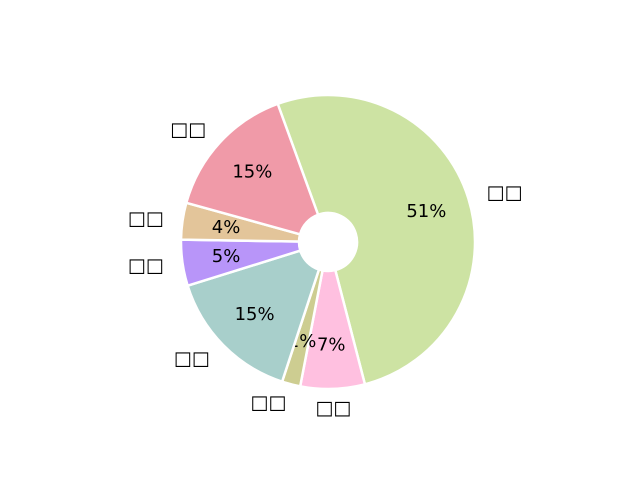 The height and width of the screenshot is (485, 640). What do you see at coordinates (192, 358) in the screenshot?
I see `pie-slice-category-label-3: □□` at bounding box center [192, 358].